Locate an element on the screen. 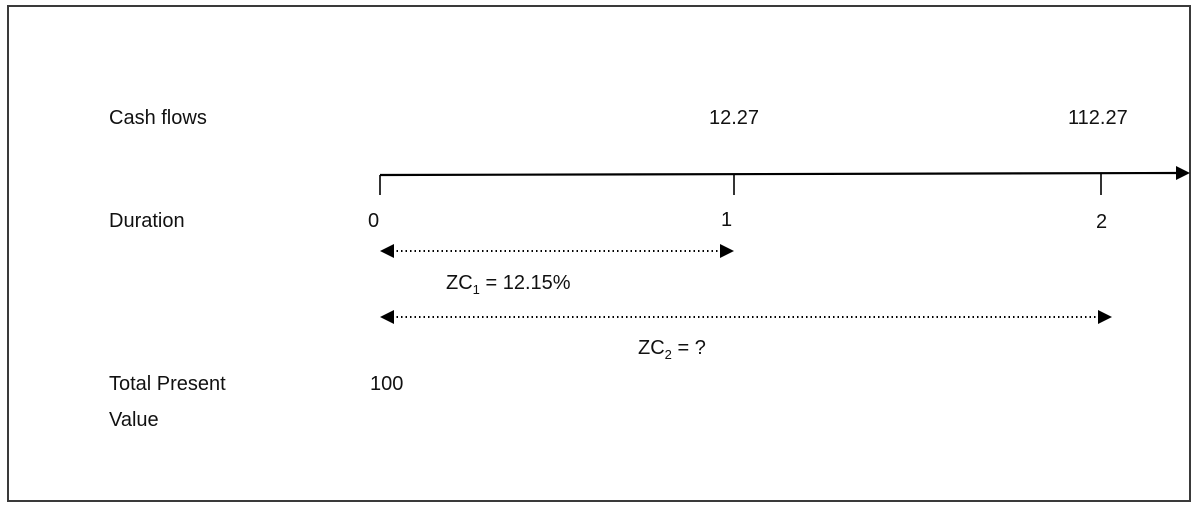 Image resolution: width=1200 pixels, height=512 pixels. zc1-prefix: ZC is located at coordinates (459, 283).